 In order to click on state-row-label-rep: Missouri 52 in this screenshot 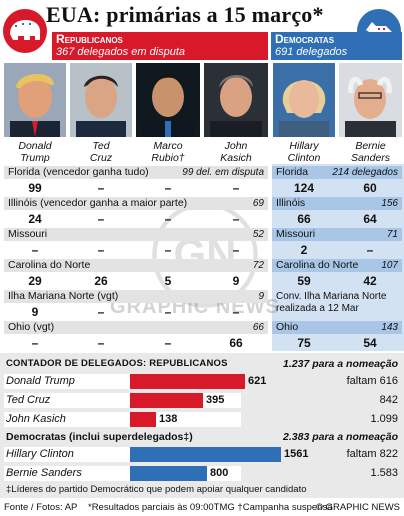, I will do `click(136, 234)`.